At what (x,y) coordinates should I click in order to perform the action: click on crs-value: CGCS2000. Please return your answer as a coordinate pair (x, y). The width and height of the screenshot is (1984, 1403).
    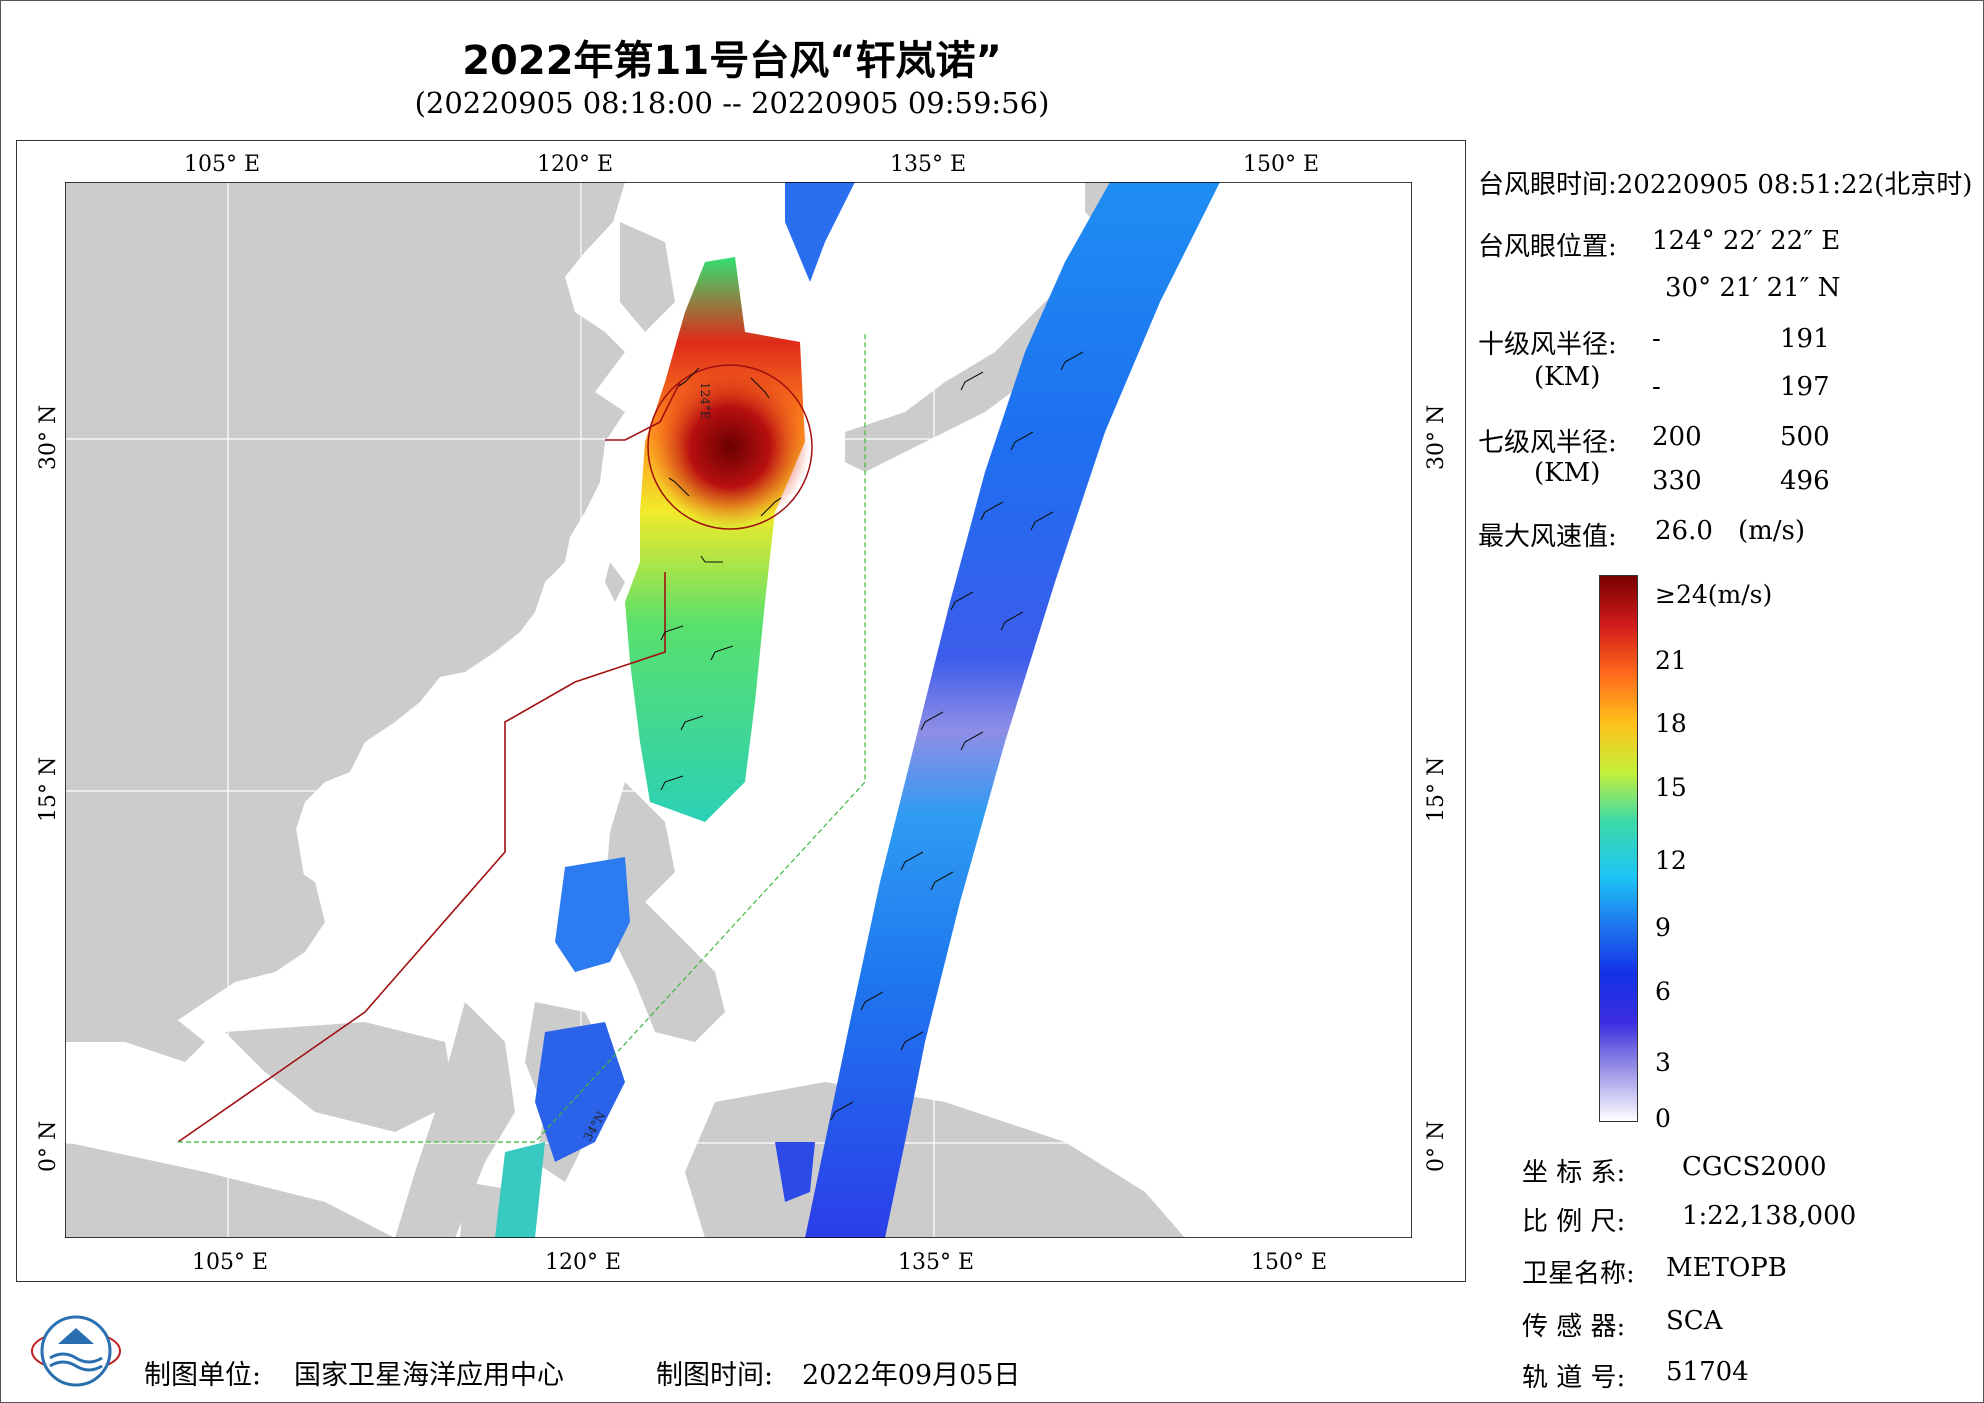
    Looking at the image, I should click on (1754, 1167).